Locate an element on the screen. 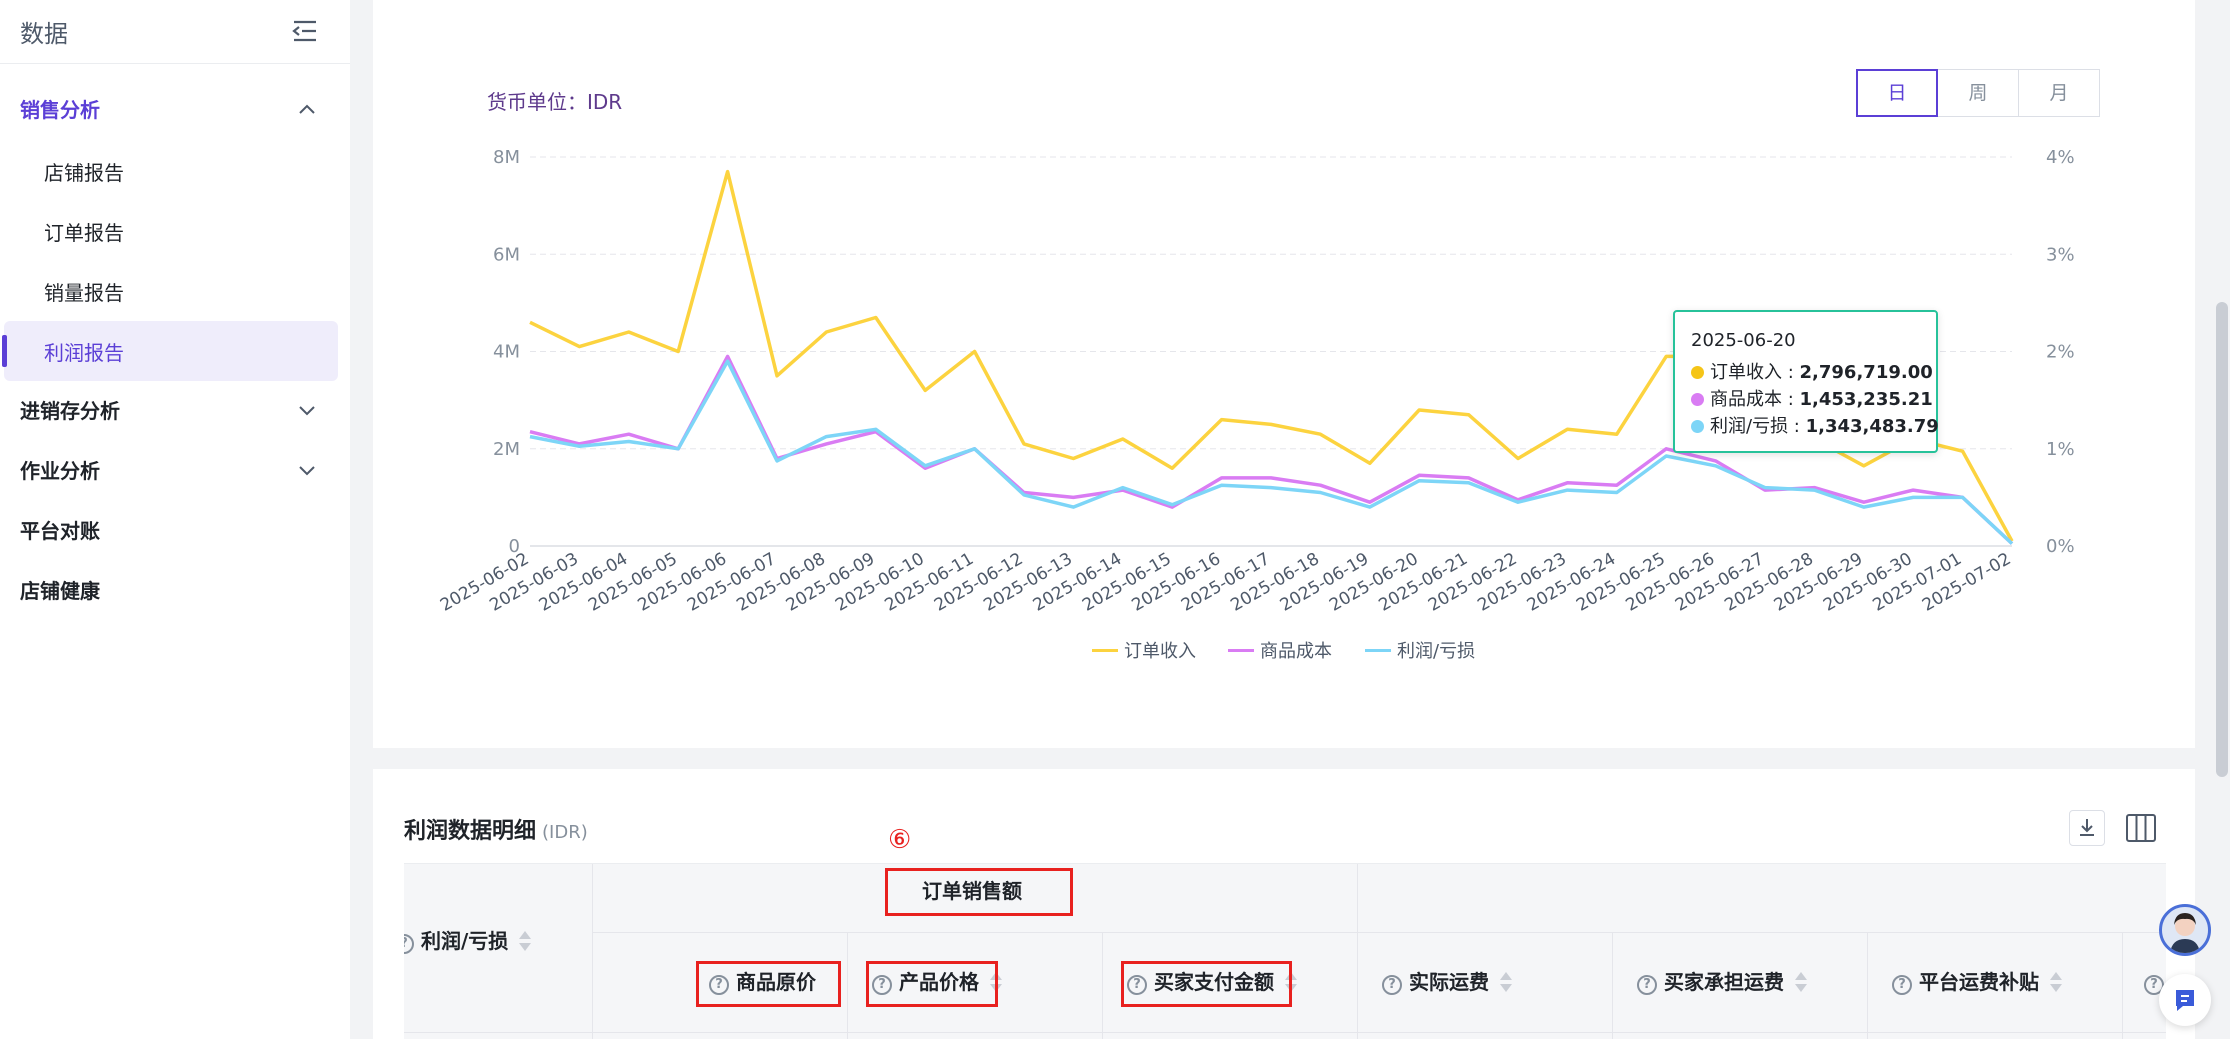  column-header-platform-subsidy: ? 平台运费补贴 is located at coordinates (1977, 982).